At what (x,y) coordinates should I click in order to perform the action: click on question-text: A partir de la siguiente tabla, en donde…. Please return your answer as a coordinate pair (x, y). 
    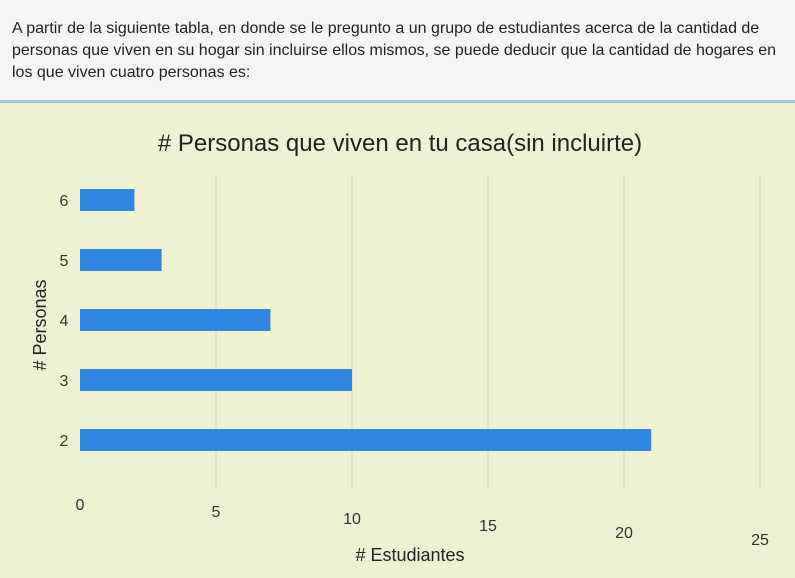
    Looking at the image, I should click on (394, 50).